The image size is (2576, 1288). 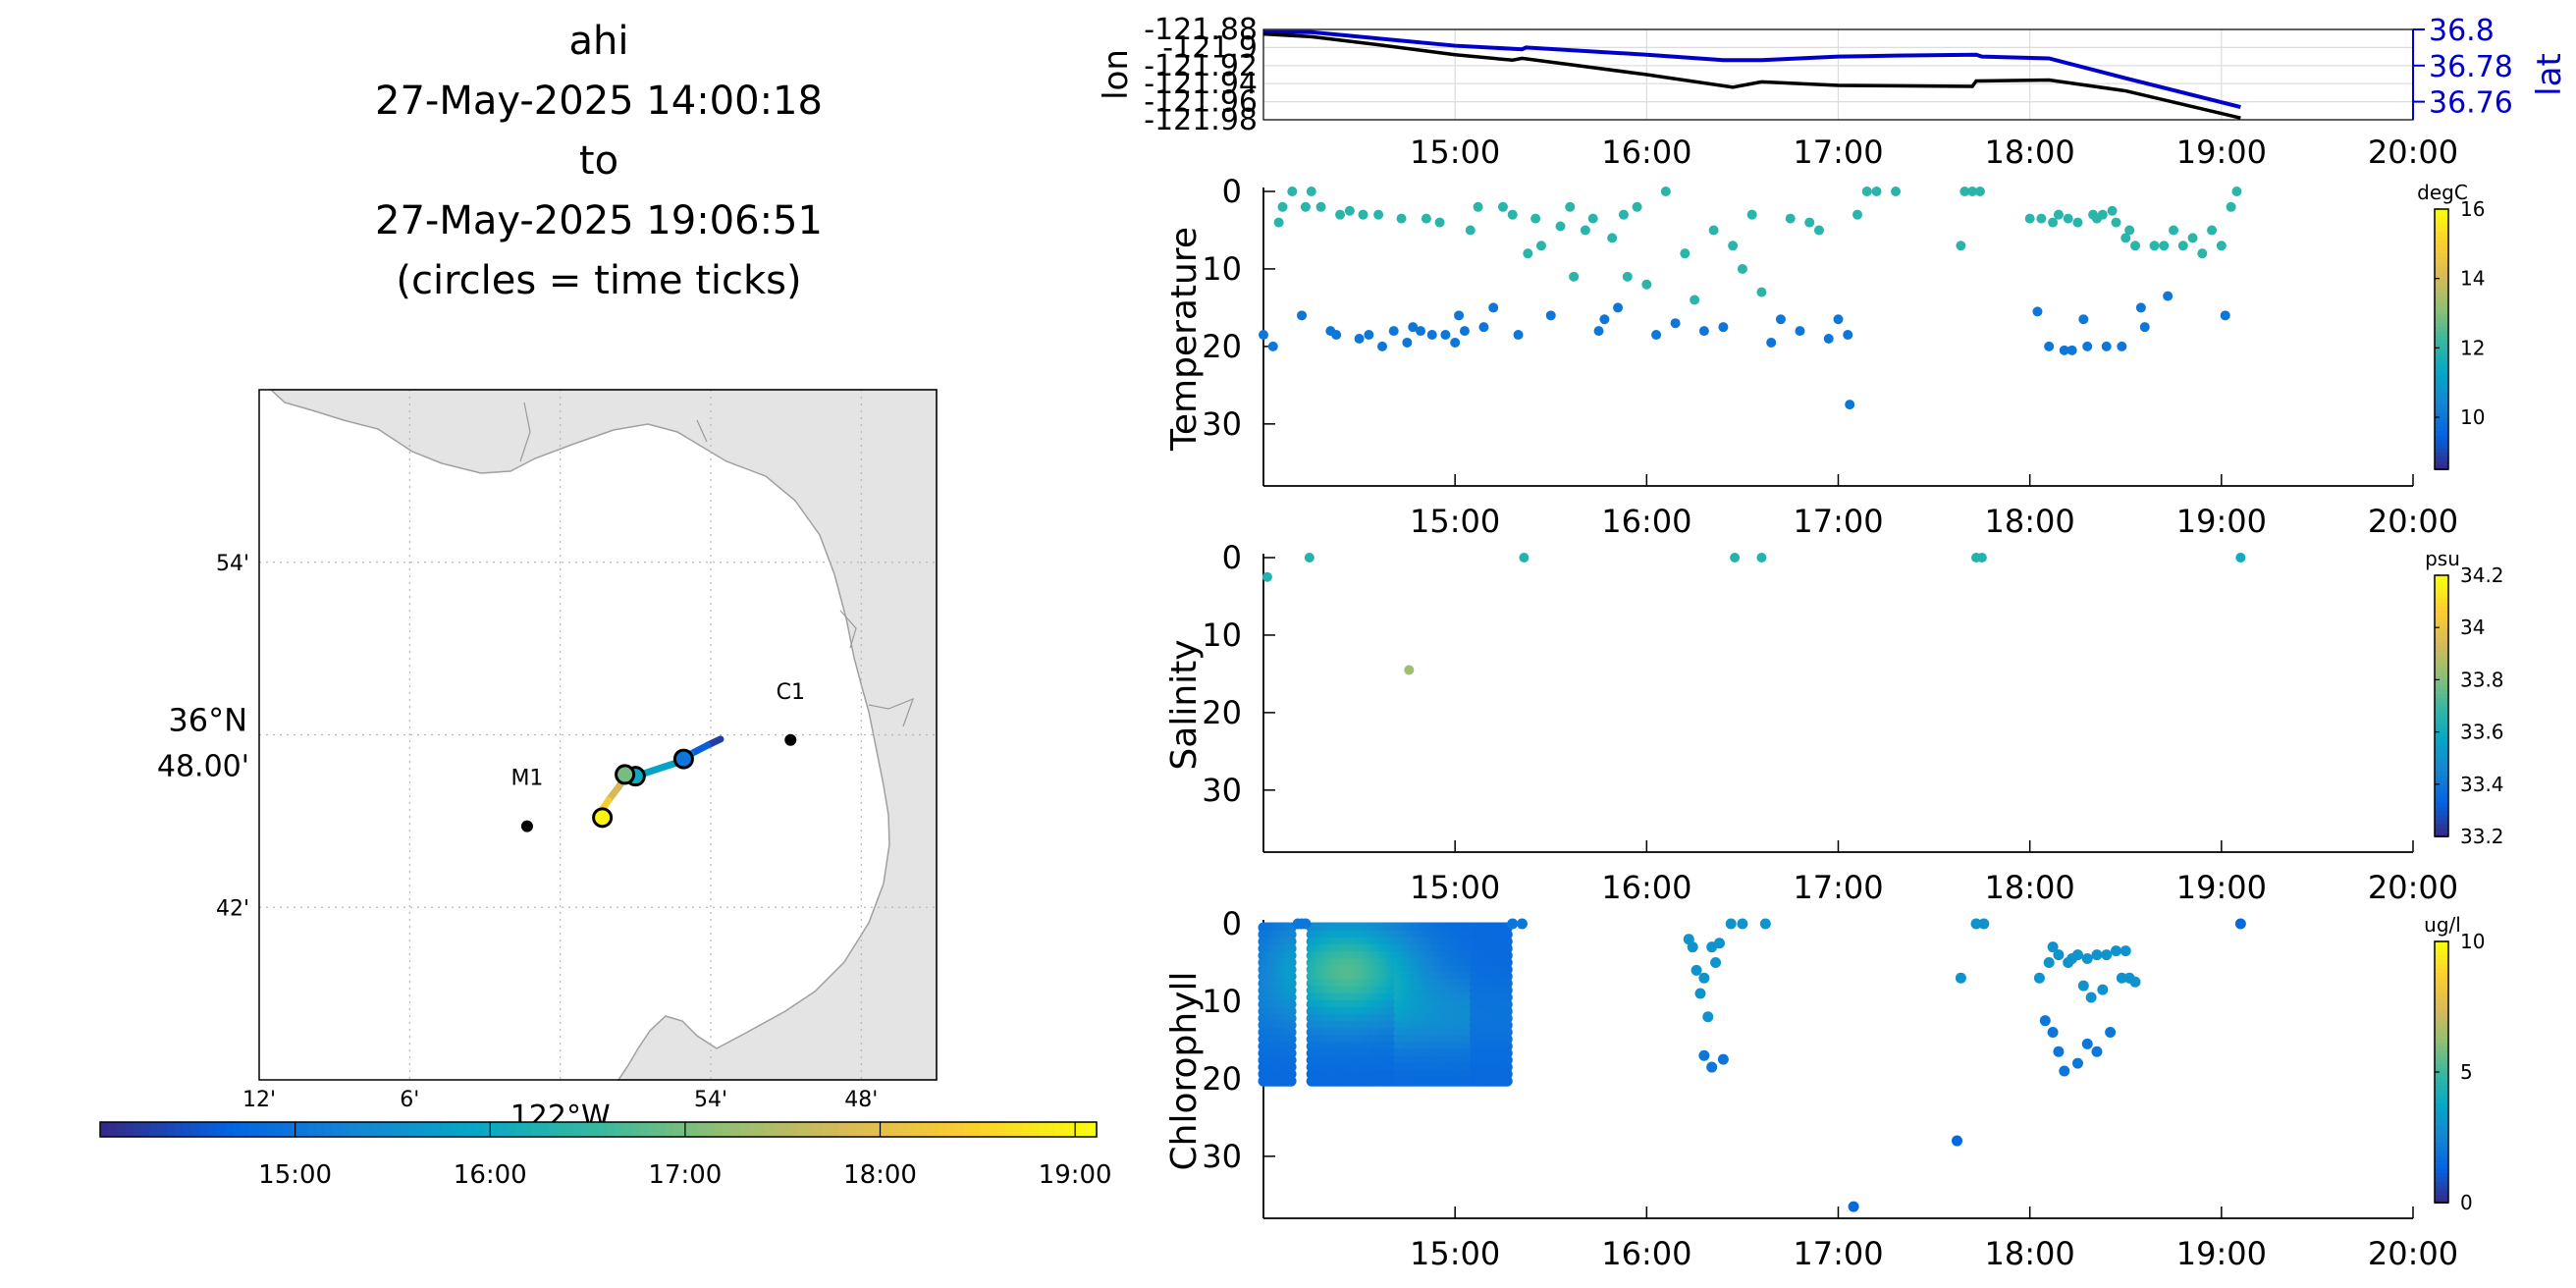 What do you see at coordinates (625, 774) in the screenshot?
I see `time-tick-circle` at bounding box center [625, 774].